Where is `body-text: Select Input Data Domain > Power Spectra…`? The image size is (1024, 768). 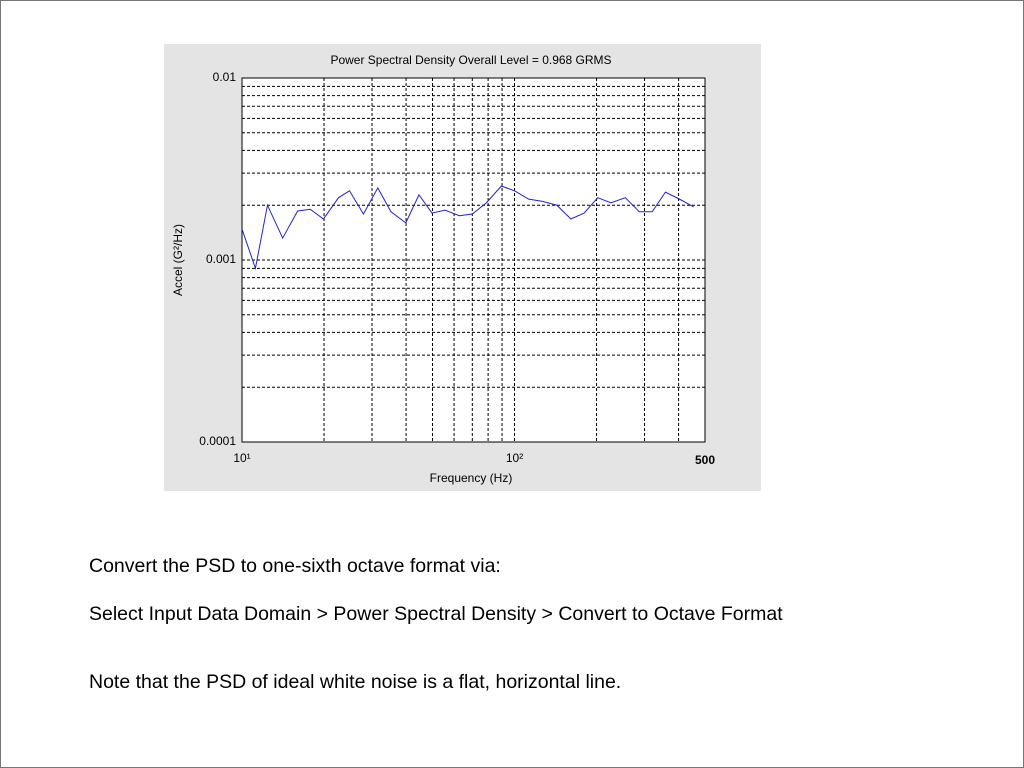
body-text: Select Input Data Domain > Power Spectra… is located at coordinates (436, 614).